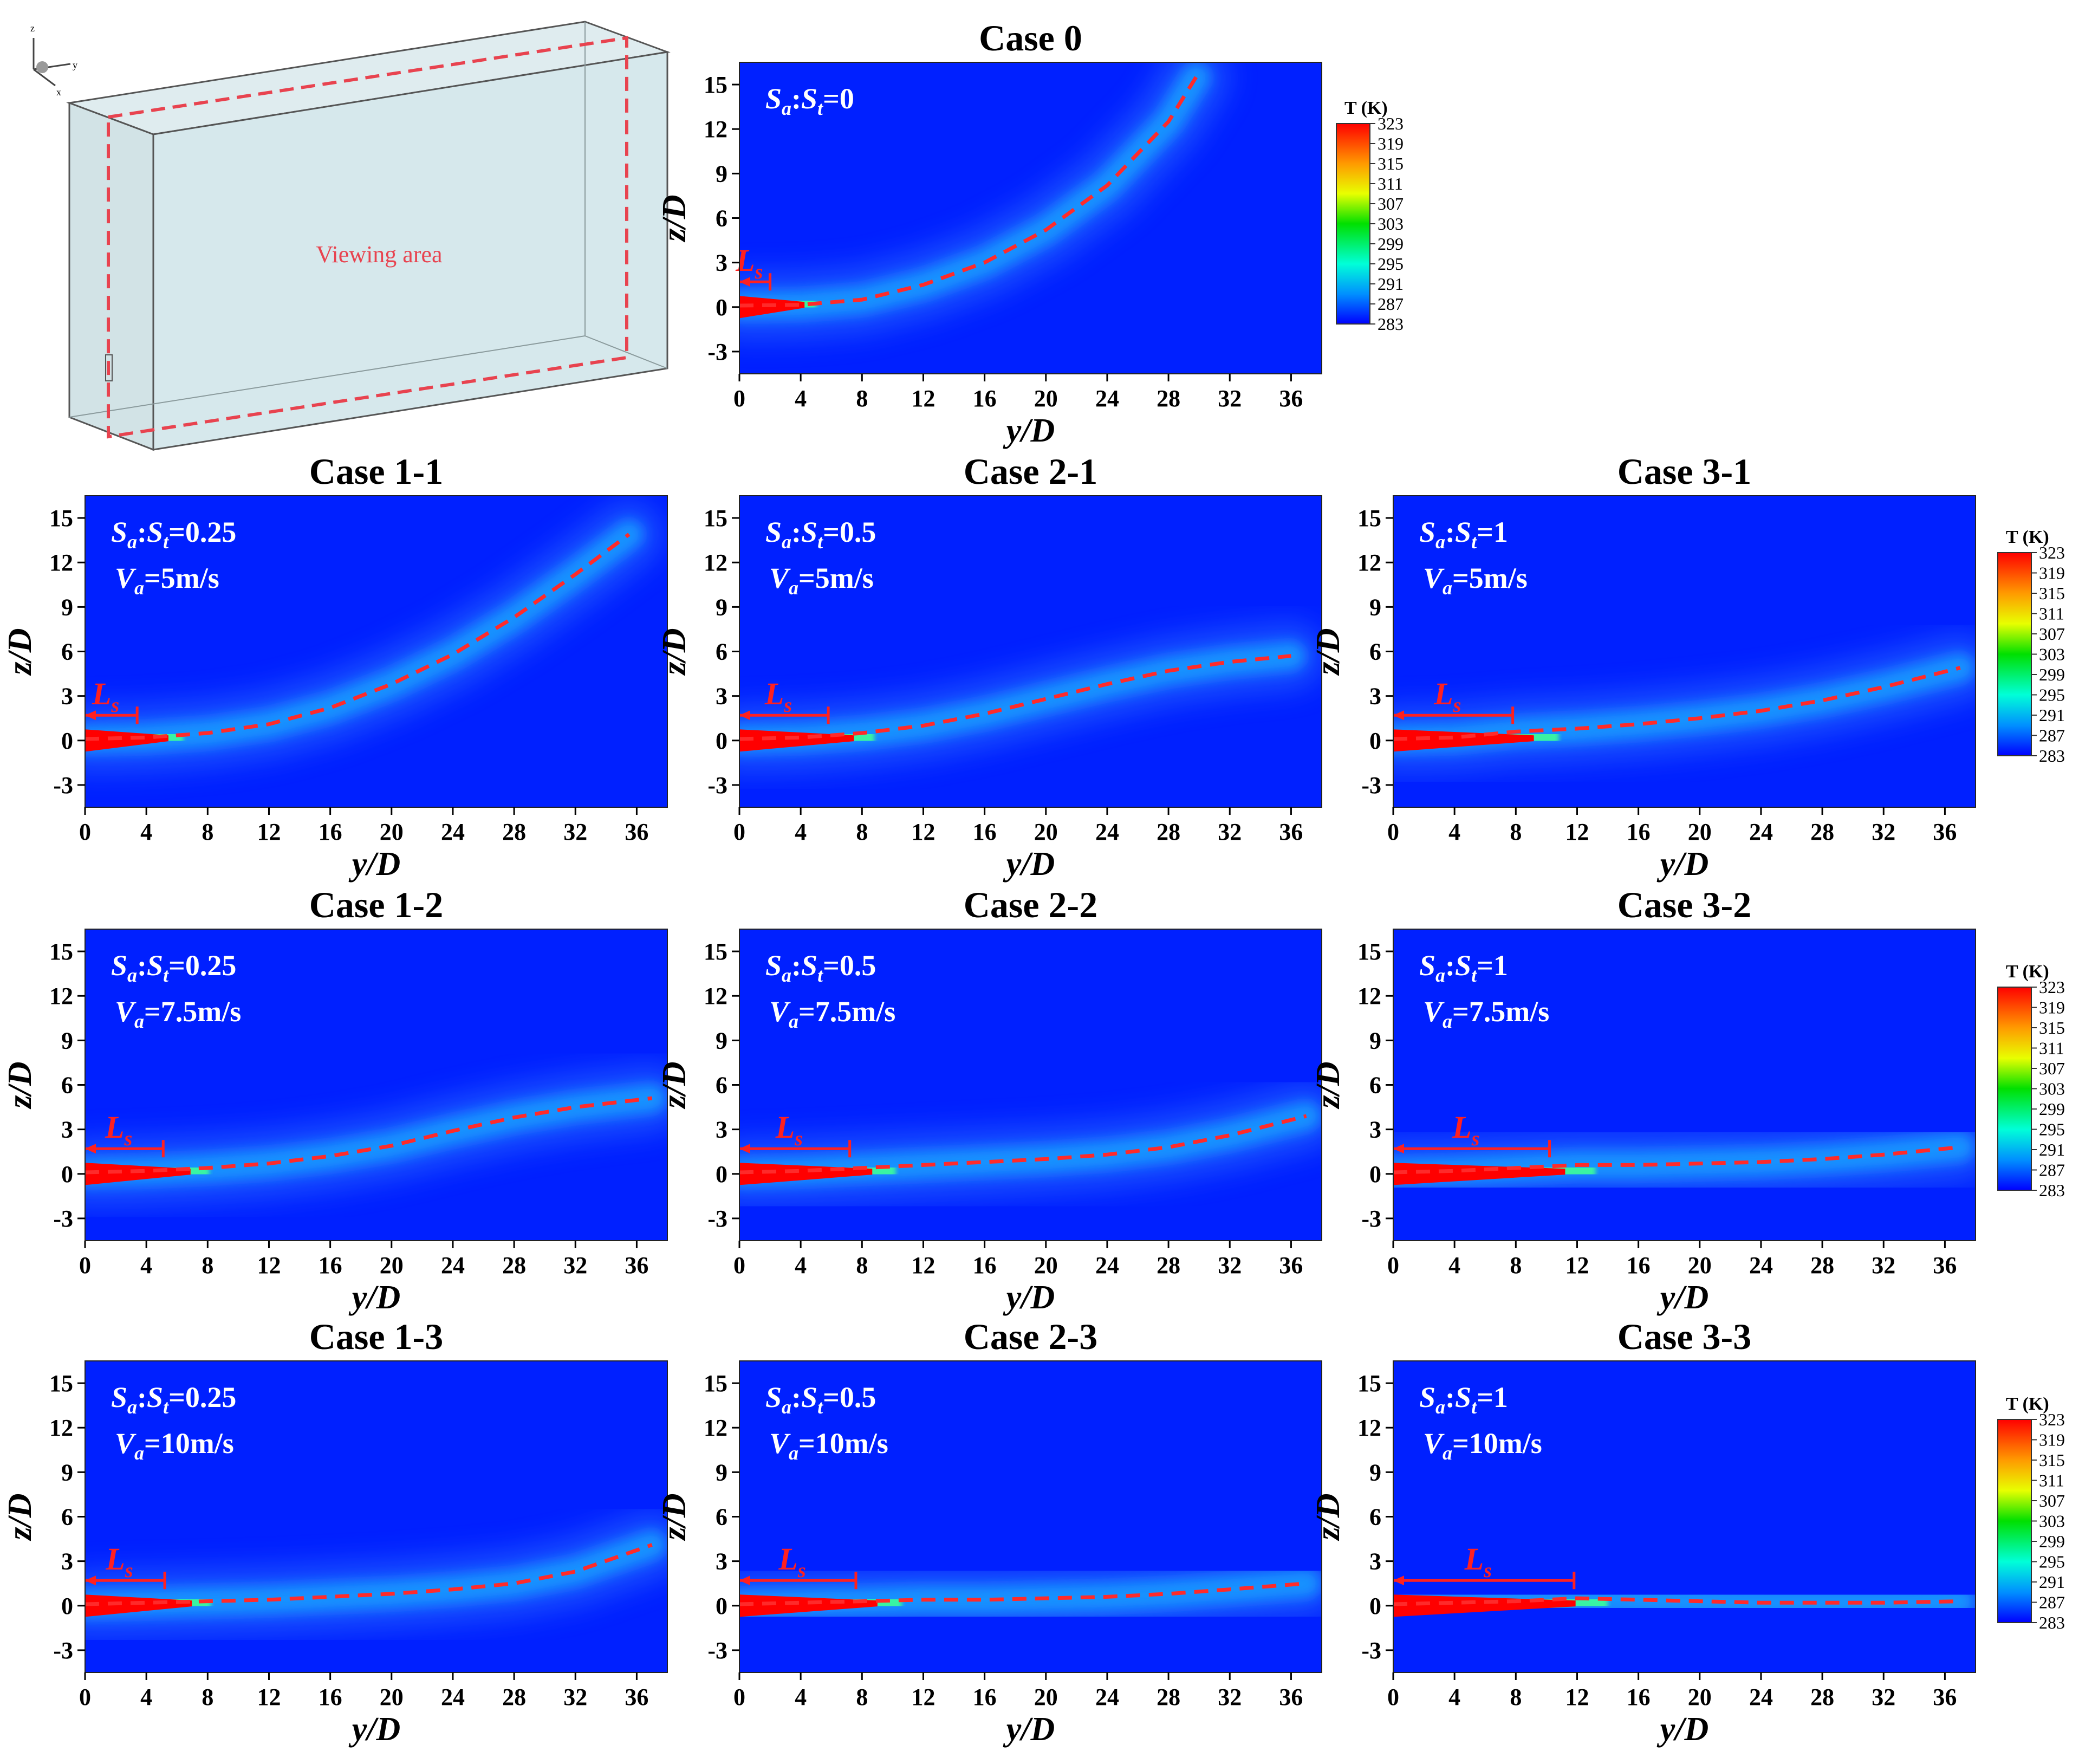  Describe the element at coordinates (1030, 904) in the screenshot. I see `panel-title: Case 2-2` at that location.